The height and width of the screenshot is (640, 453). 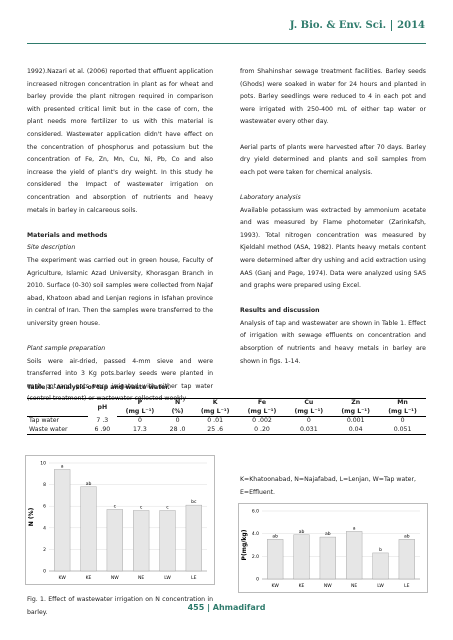 I want to click on cell: 0.04, so click(x=356, y=430).